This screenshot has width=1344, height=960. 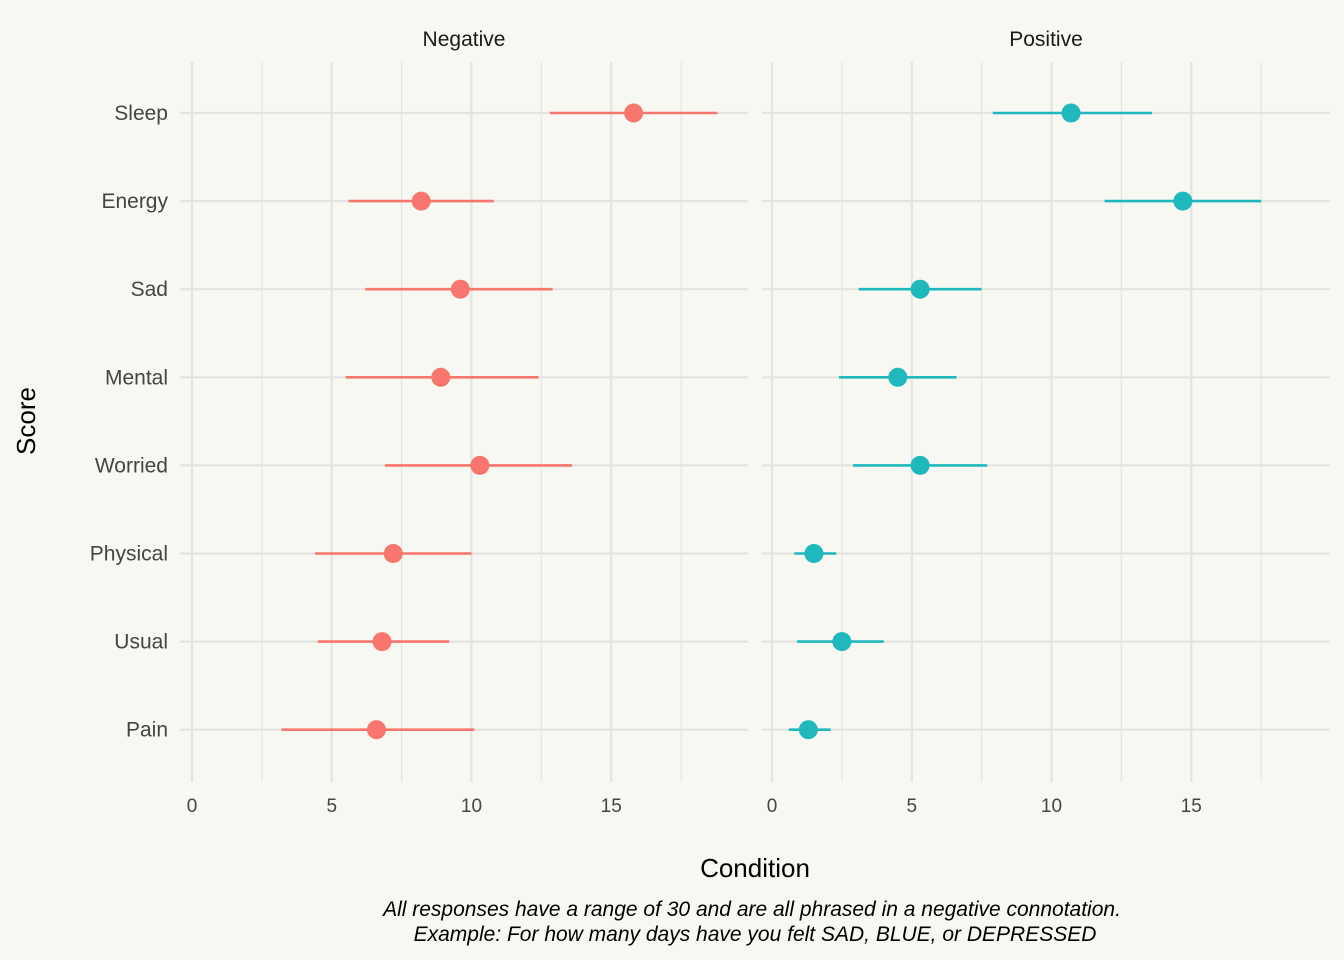 What do you see at coordinates (611, 806) in the screenshot?
I see `negative-x-tick-label: 15` at bounding box center [611, 806].